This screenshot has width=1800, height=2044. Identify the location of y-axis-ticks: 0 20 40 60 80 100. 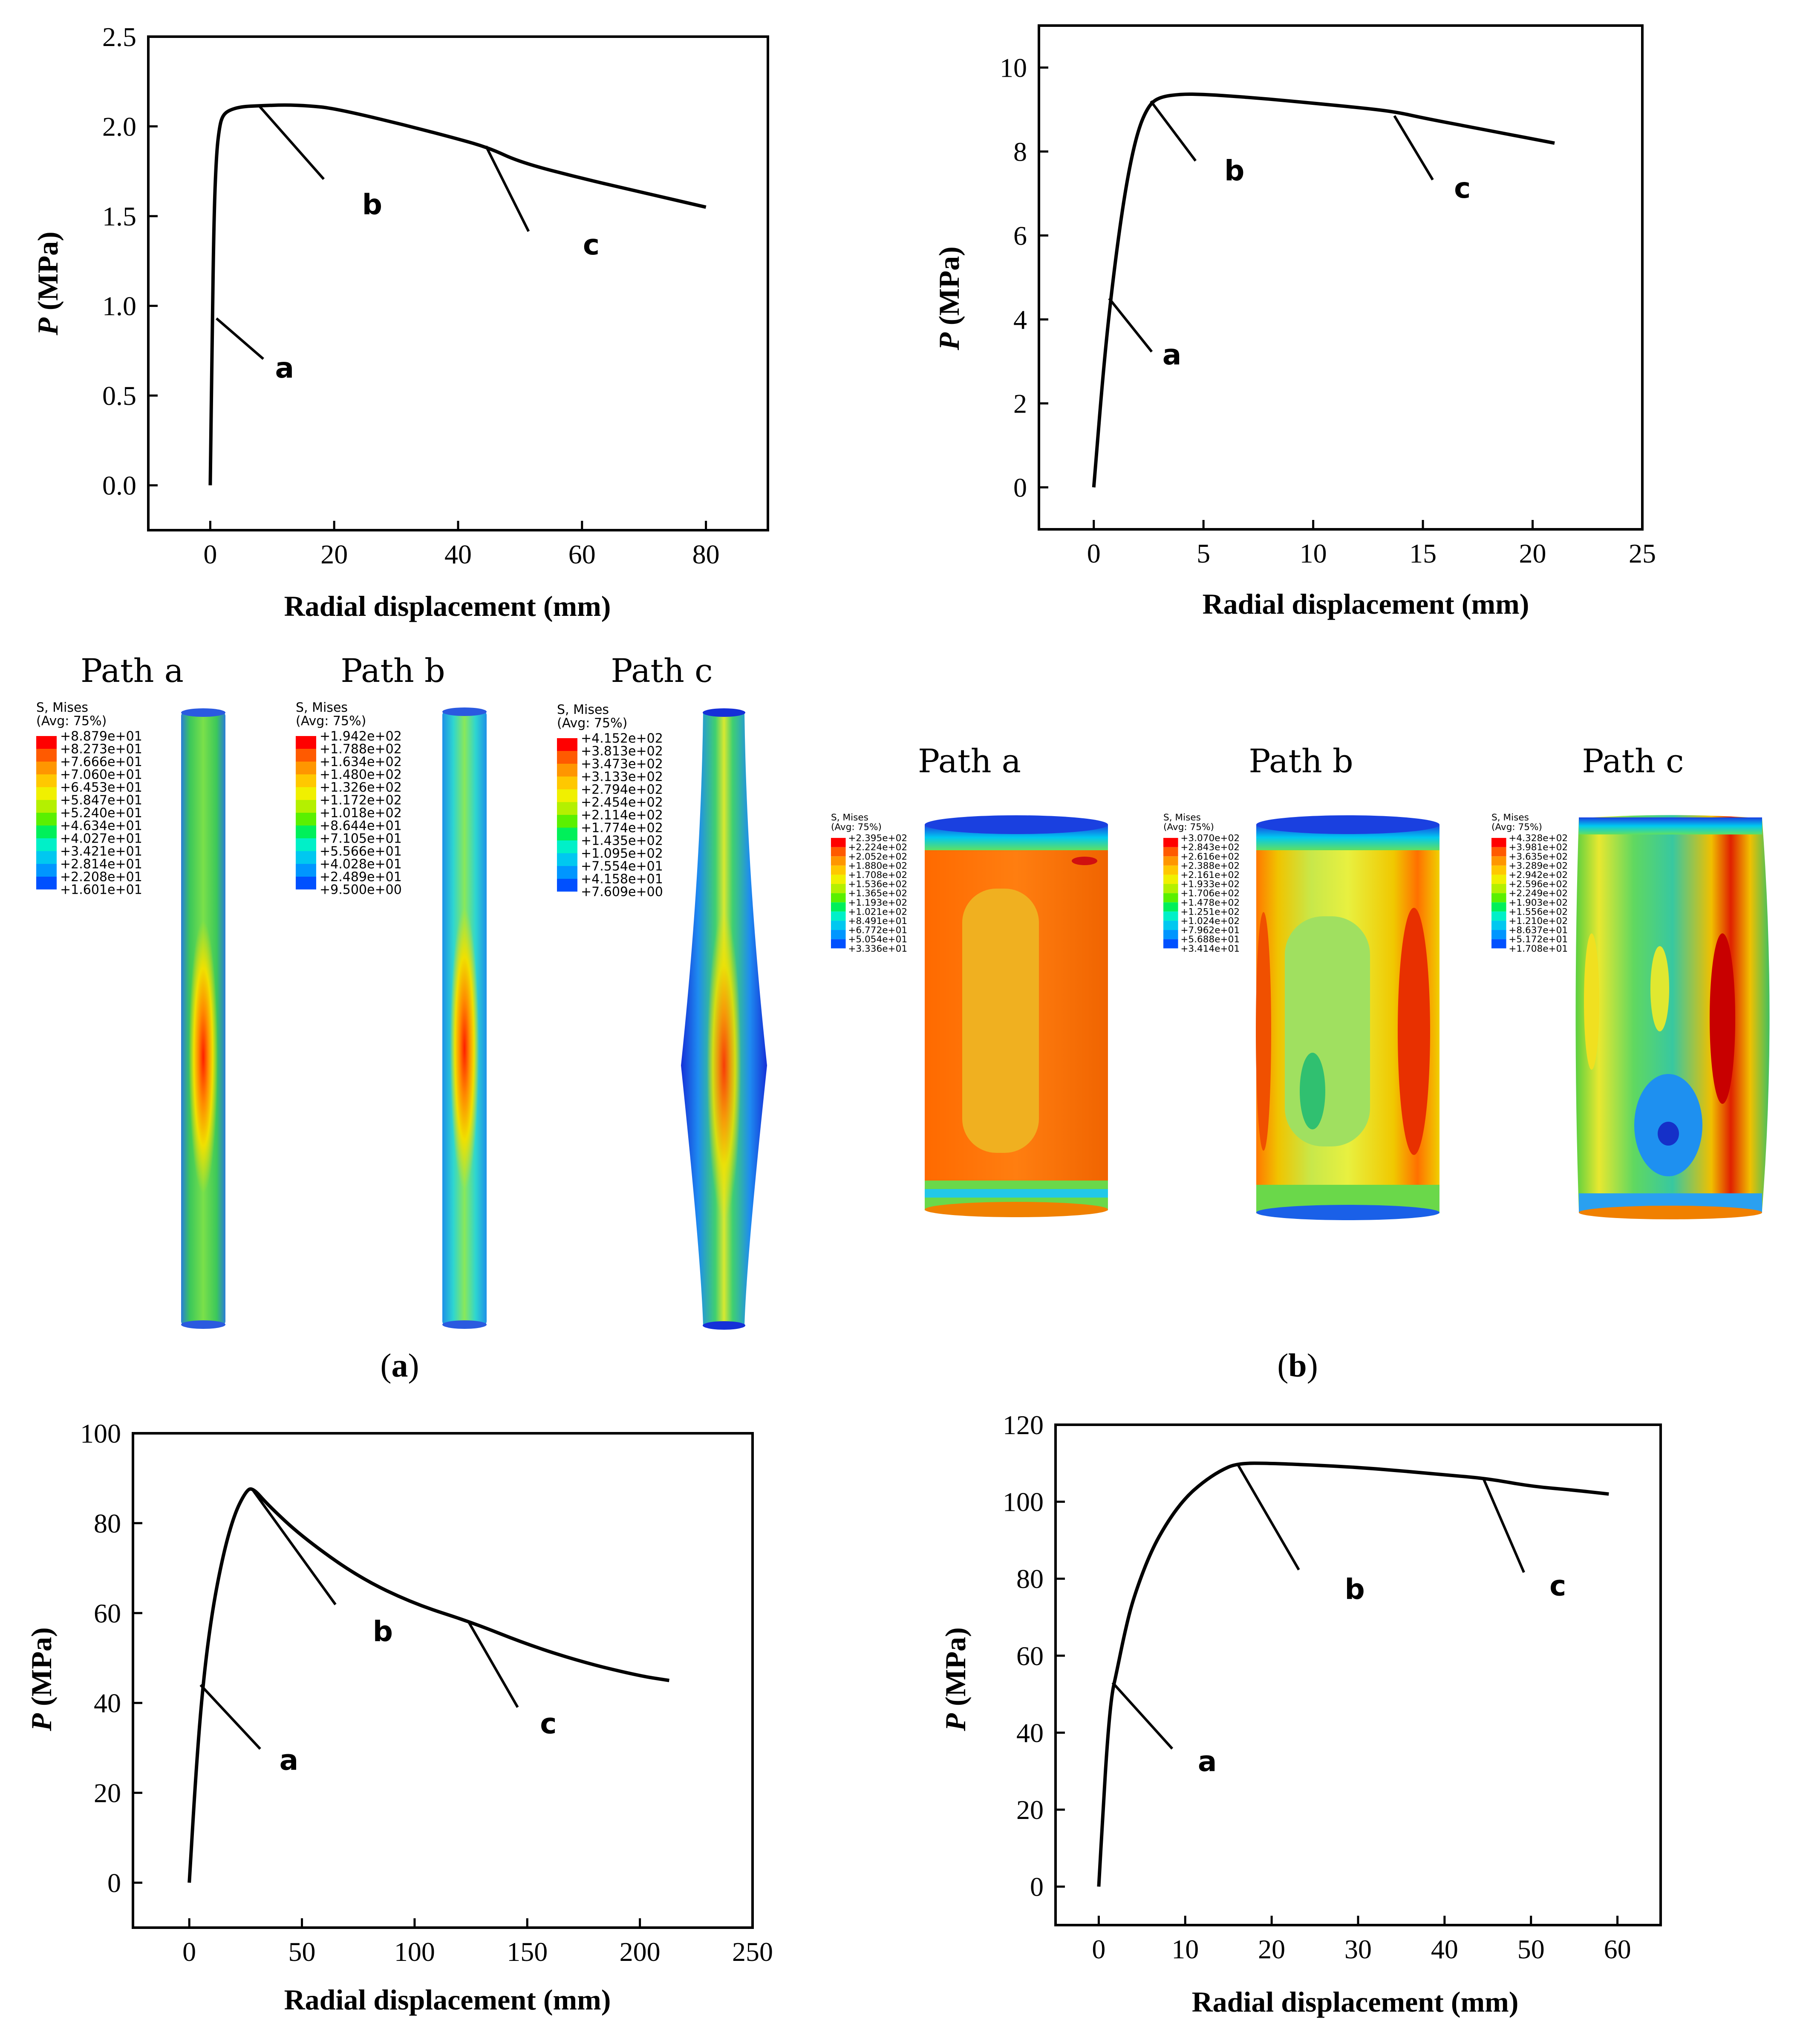
(111, 1658).